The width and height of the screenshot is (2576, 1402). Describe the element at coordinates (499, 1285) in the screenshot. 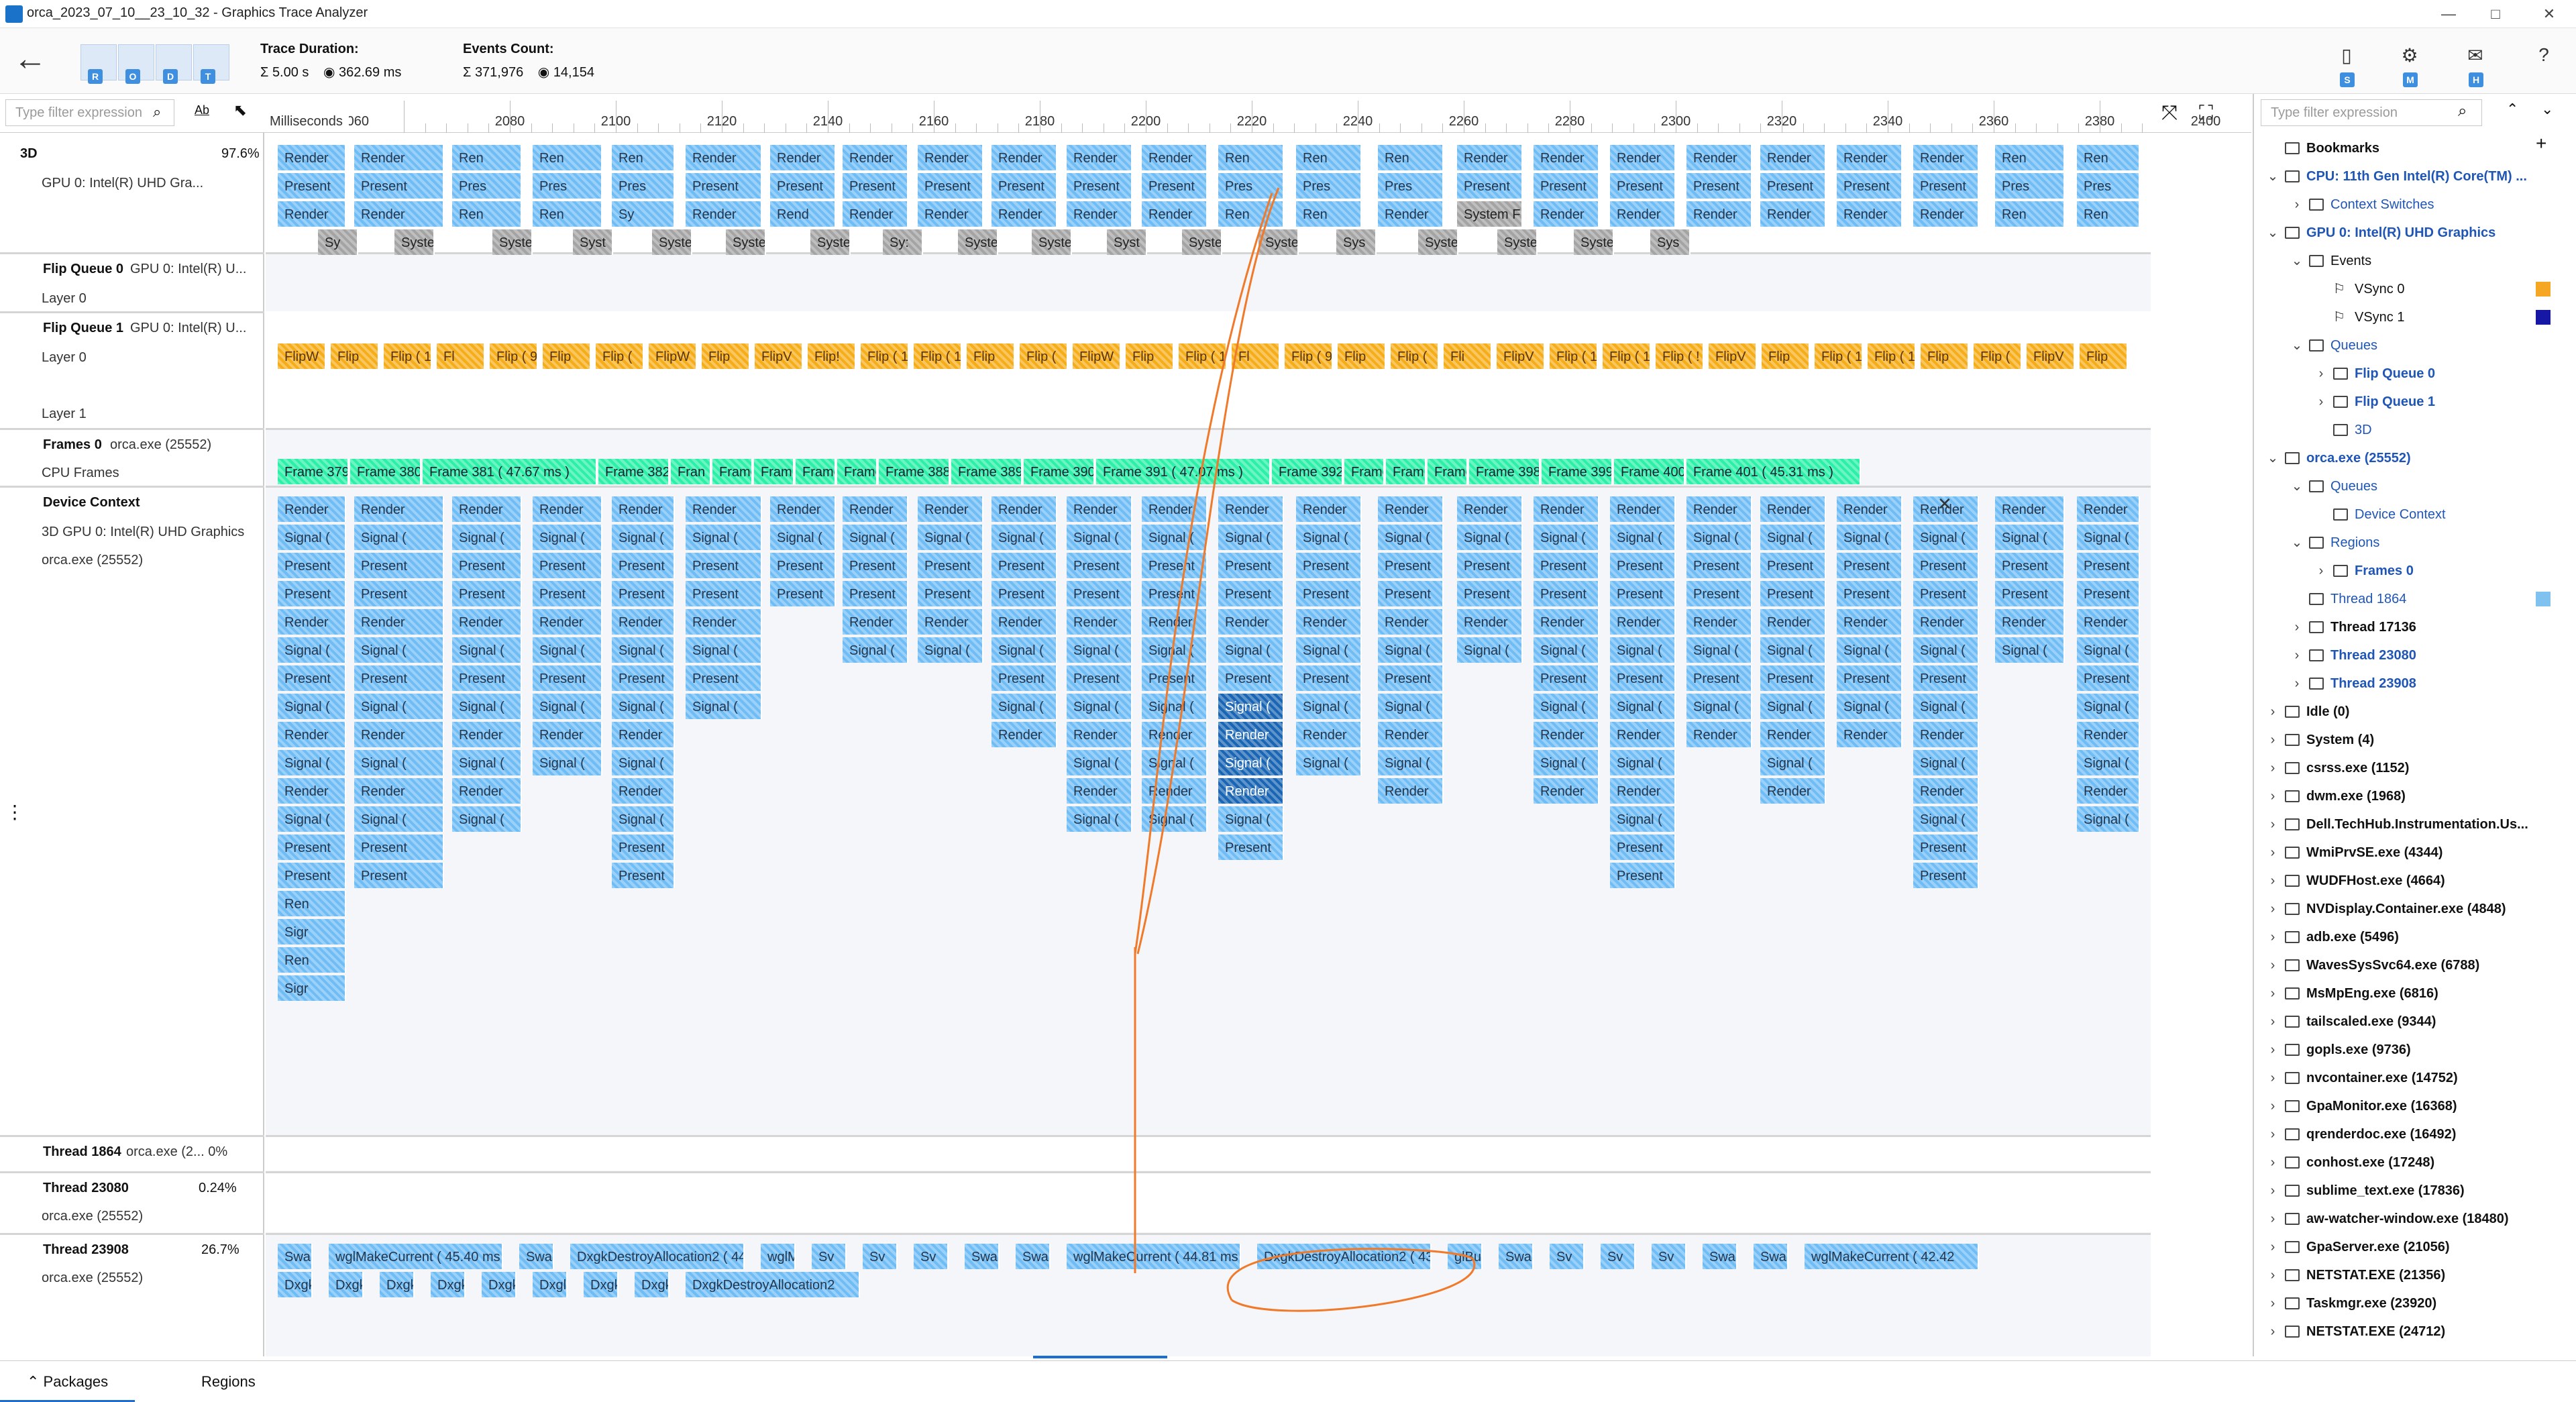

I see `event-block: DxgkDe` at that location.